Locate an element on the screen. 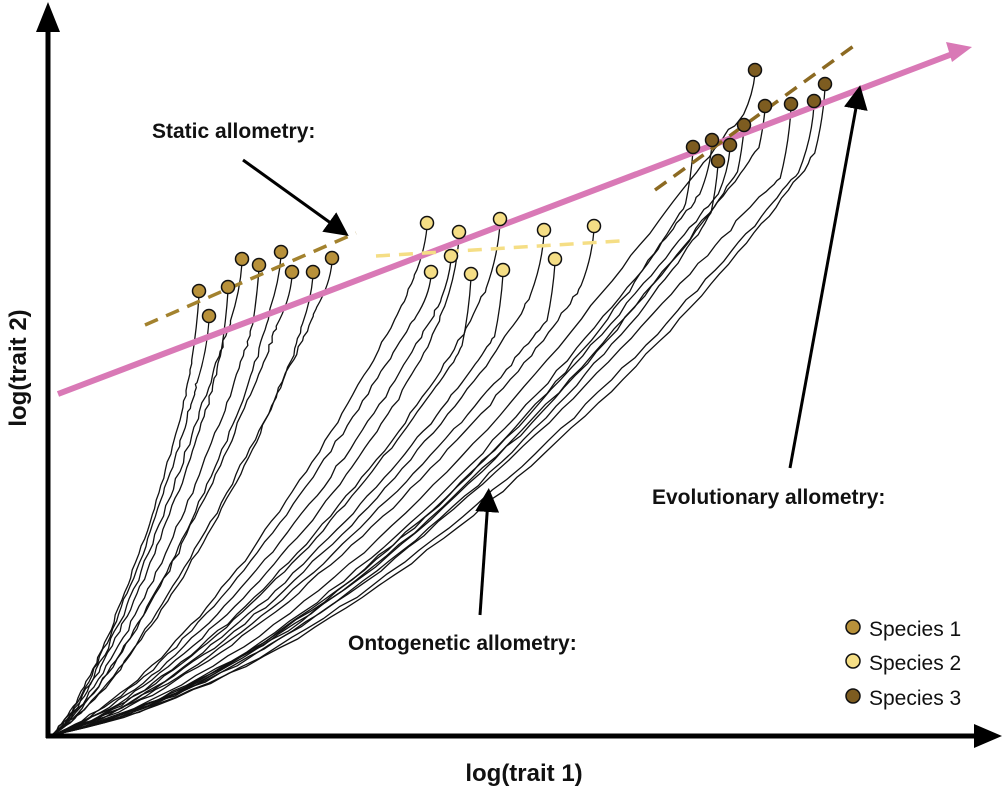  x-axis-label: log(trait 1) is located at coordinates (523, 773).